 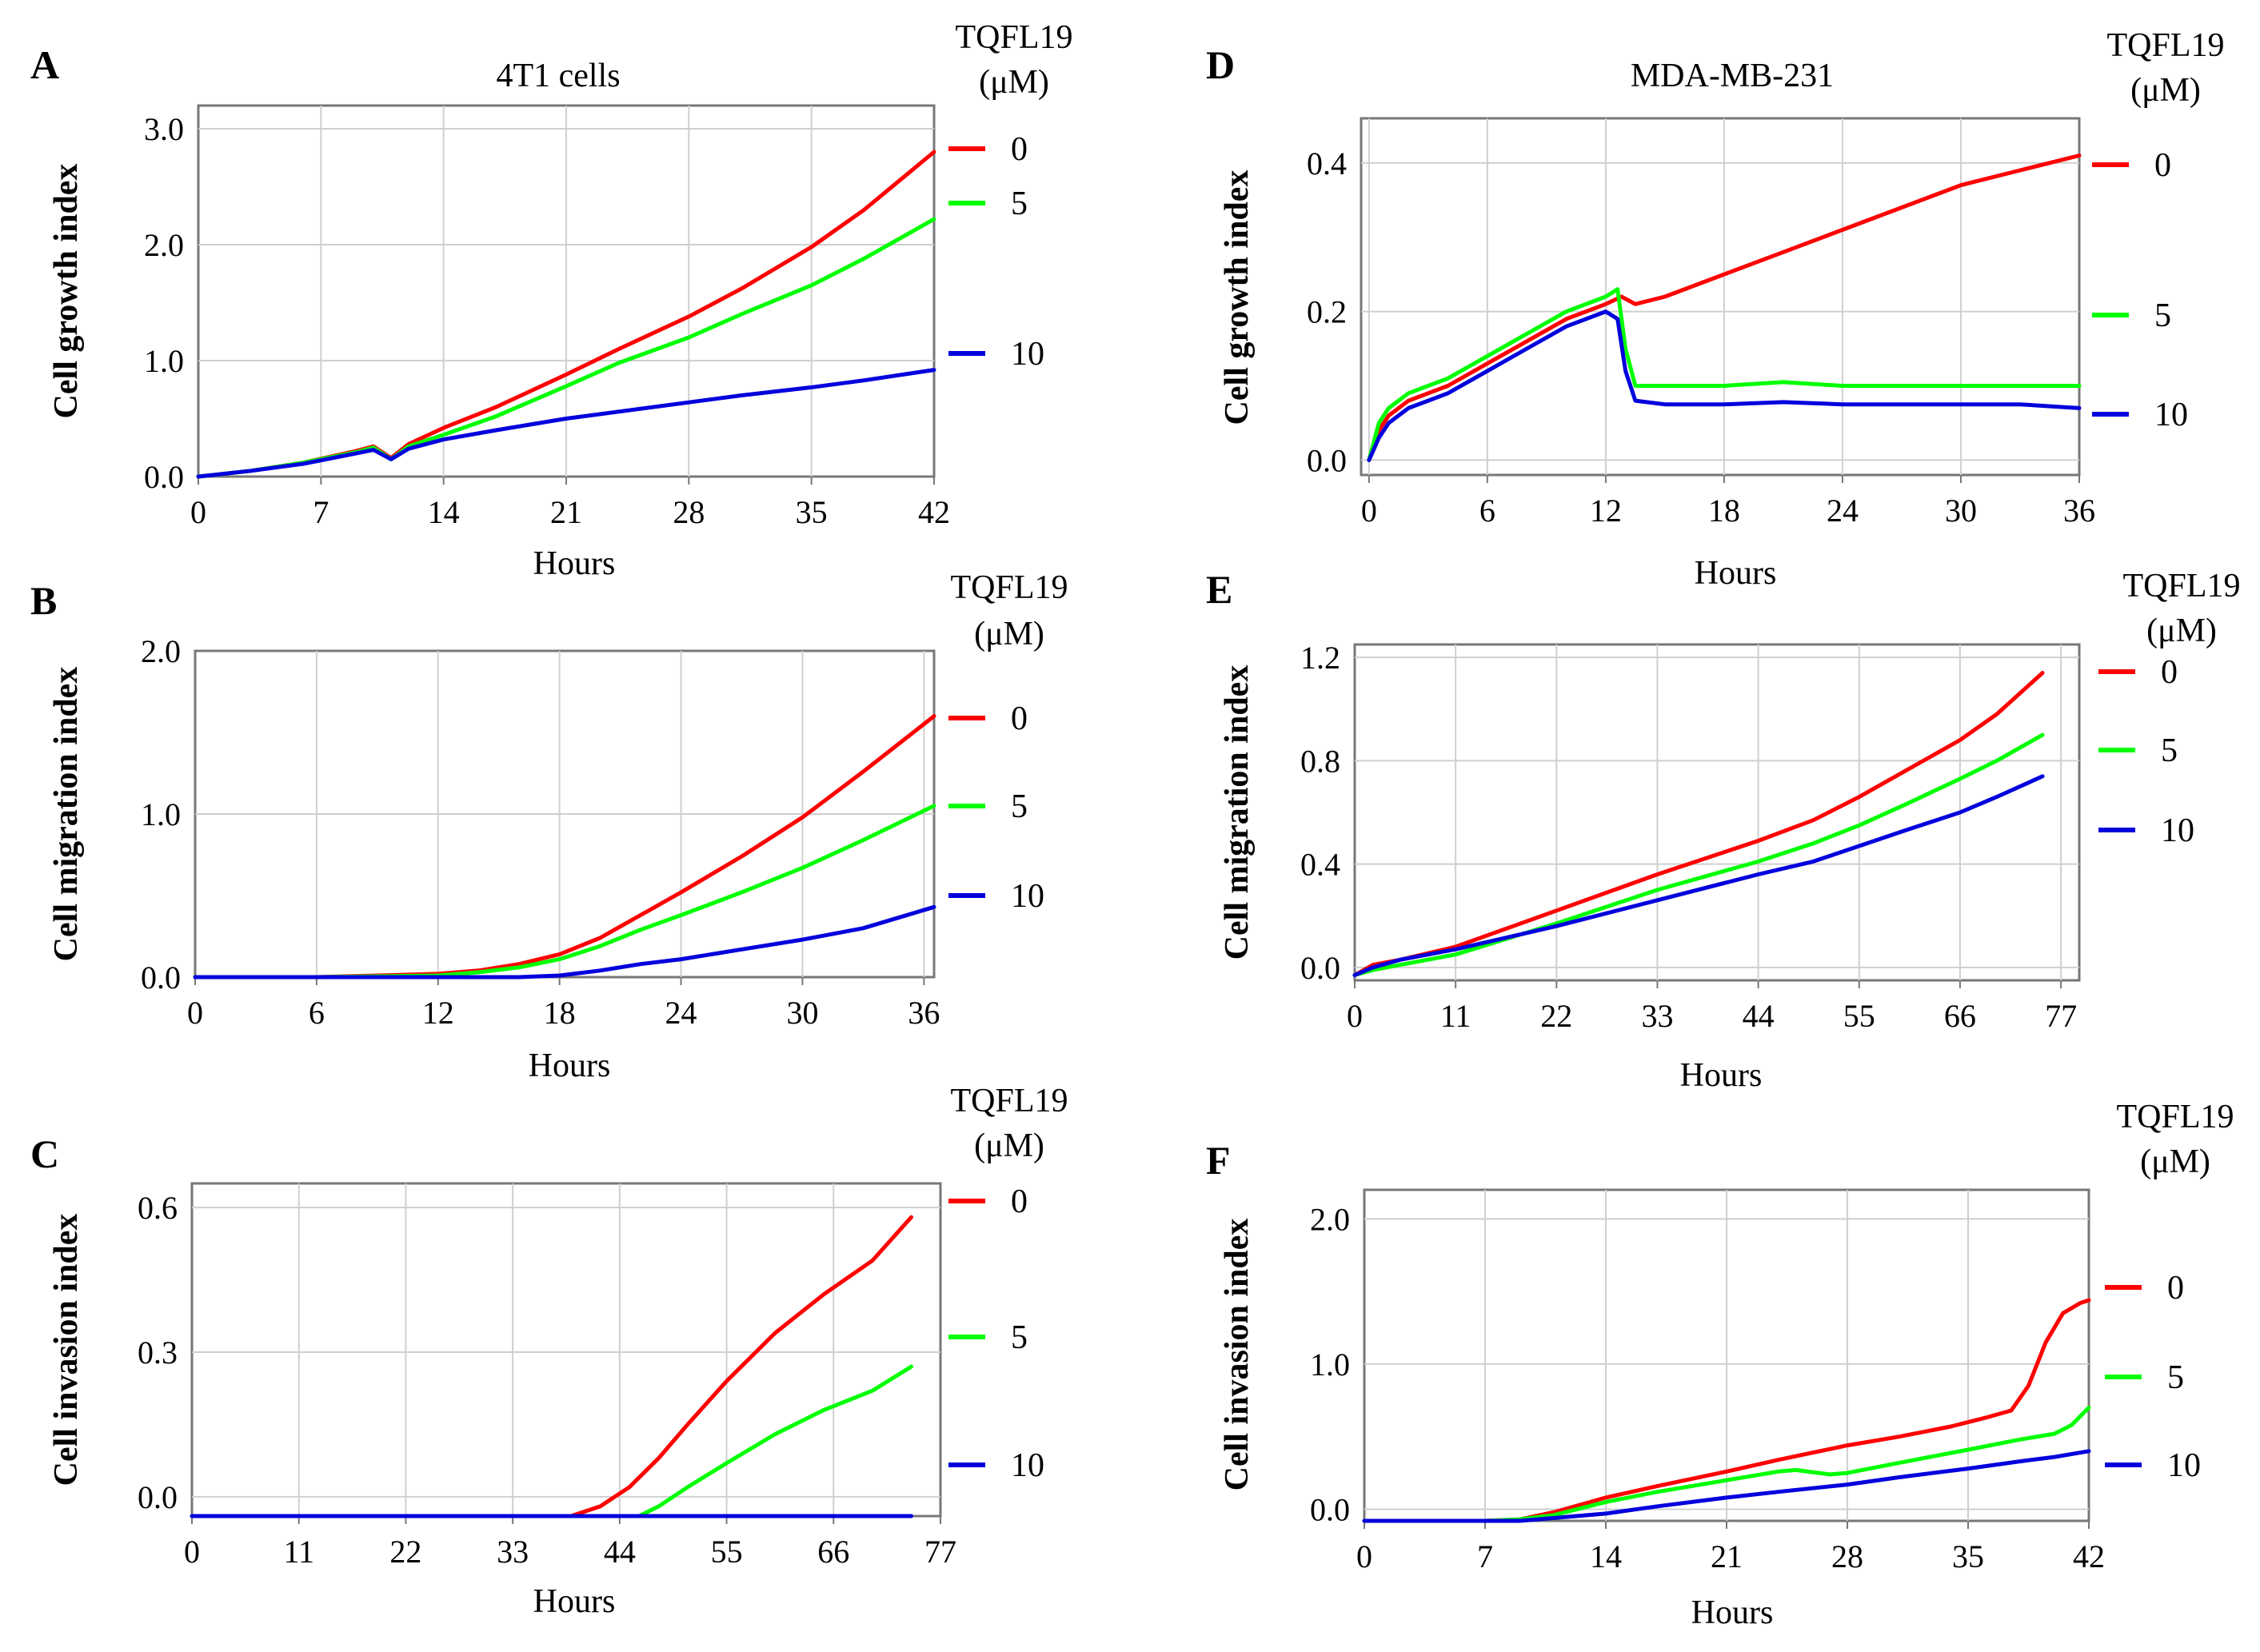 I want to click on chart-title: 4T1 cells, so click(x=558, y=76).